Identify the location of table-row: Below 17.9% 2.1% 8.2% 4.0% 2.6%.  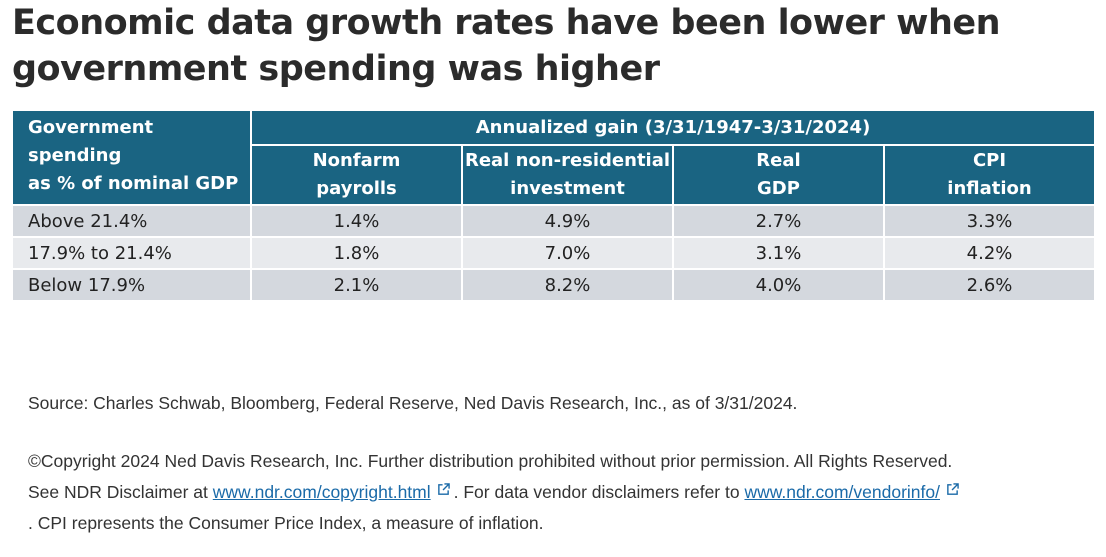
(554, 284).